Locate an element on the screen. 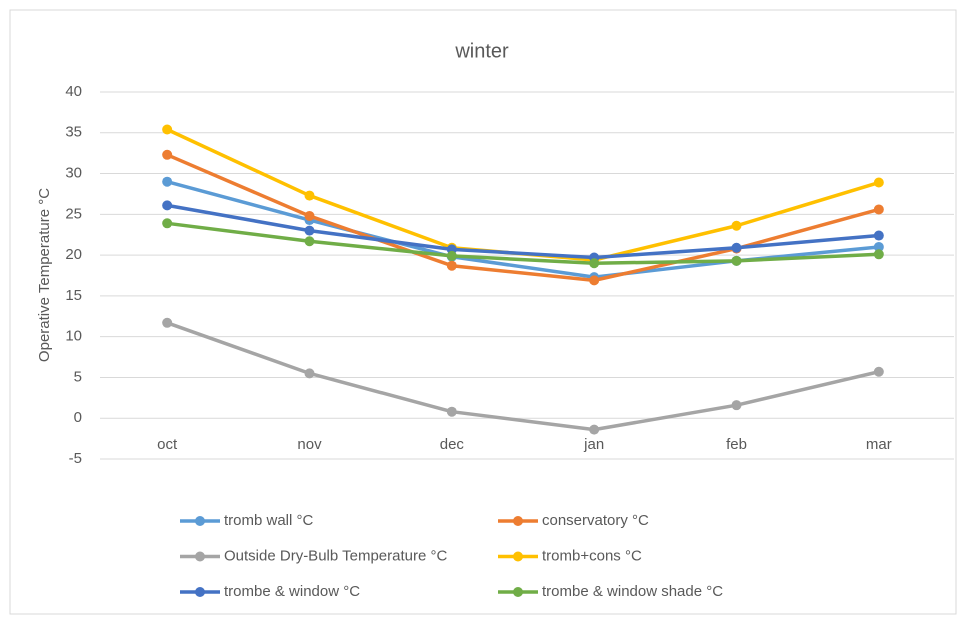 The width and height of the screenshot is (964, 618). y-tick-label: 0 is located at coordinates (78, 417).